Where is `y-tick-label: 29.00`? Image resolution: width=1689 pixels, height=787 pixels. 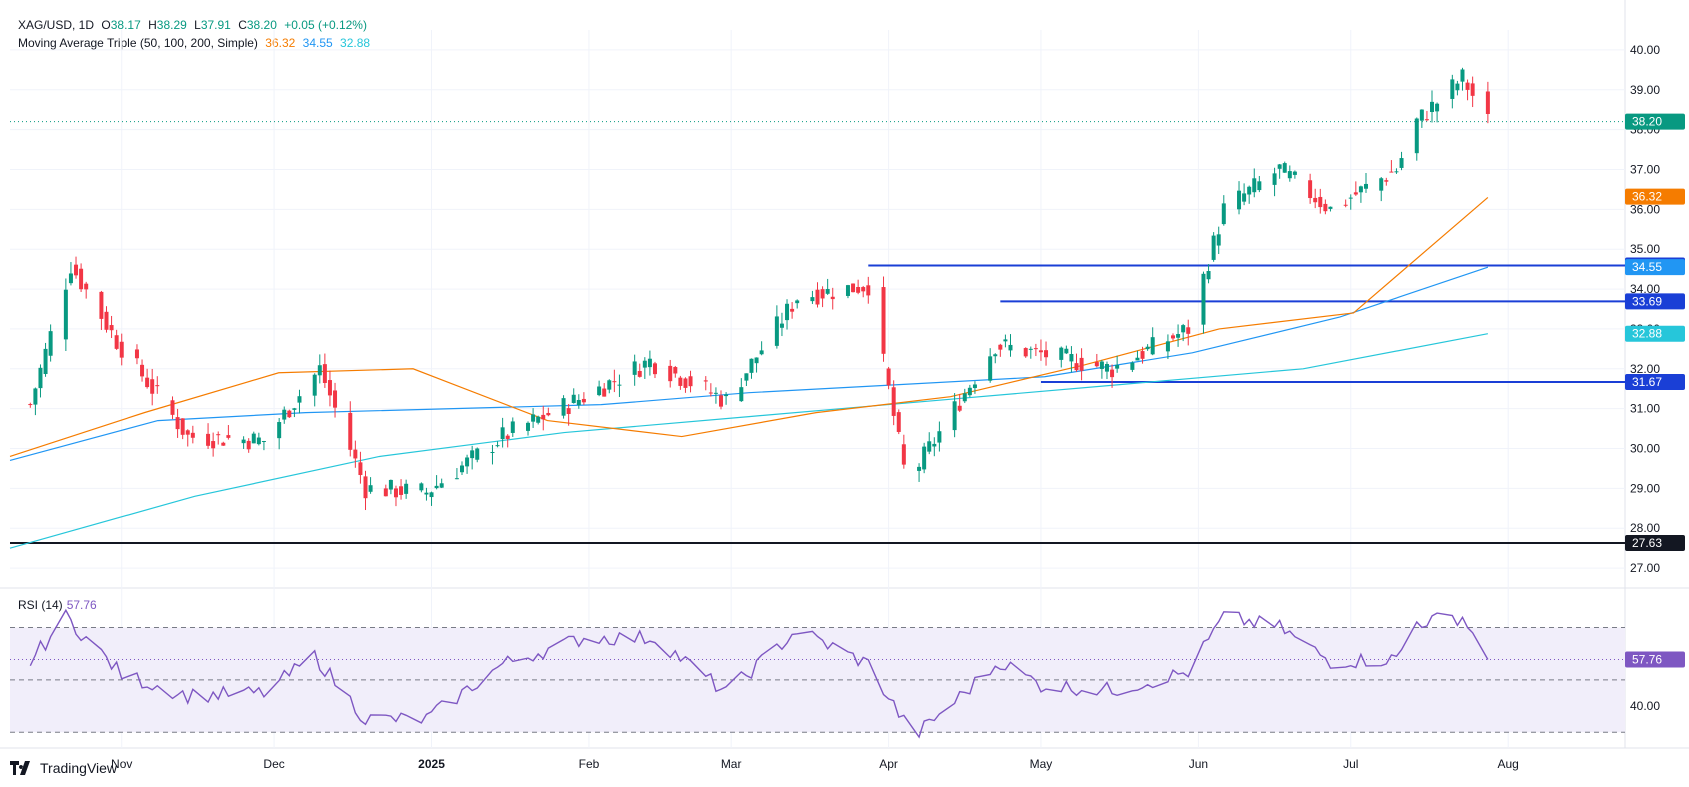
y-tick-label: 29.00 is located at coordinates (1645, 488).